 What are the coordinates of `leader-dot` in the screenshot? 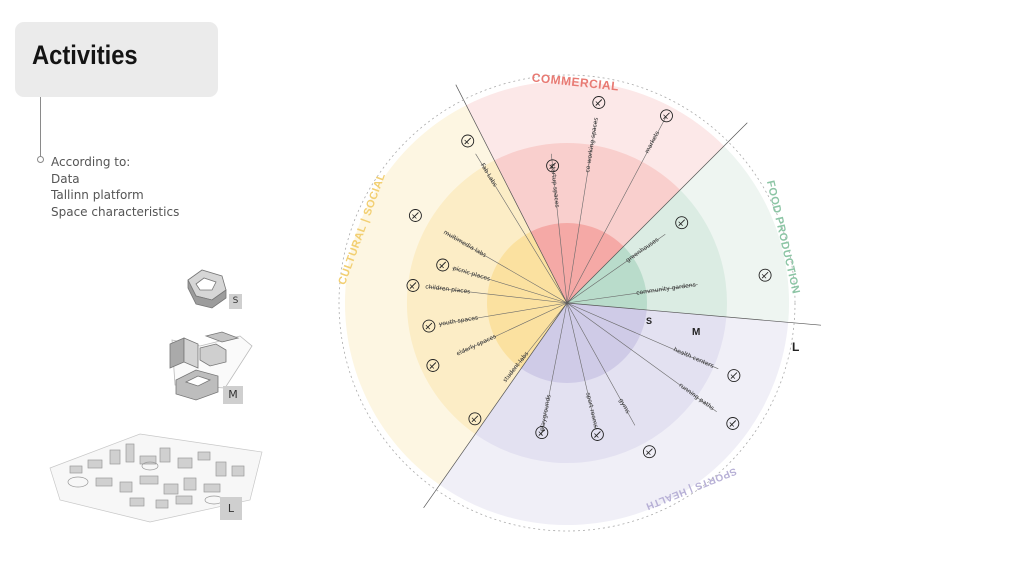 It's located at (40, 159).